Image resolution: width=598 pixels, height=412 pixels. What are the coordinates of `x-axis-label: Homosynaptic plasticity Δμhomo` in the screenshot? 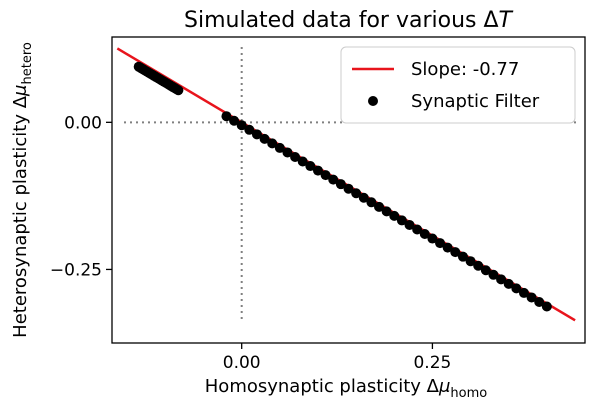 It's located at (346, 388).